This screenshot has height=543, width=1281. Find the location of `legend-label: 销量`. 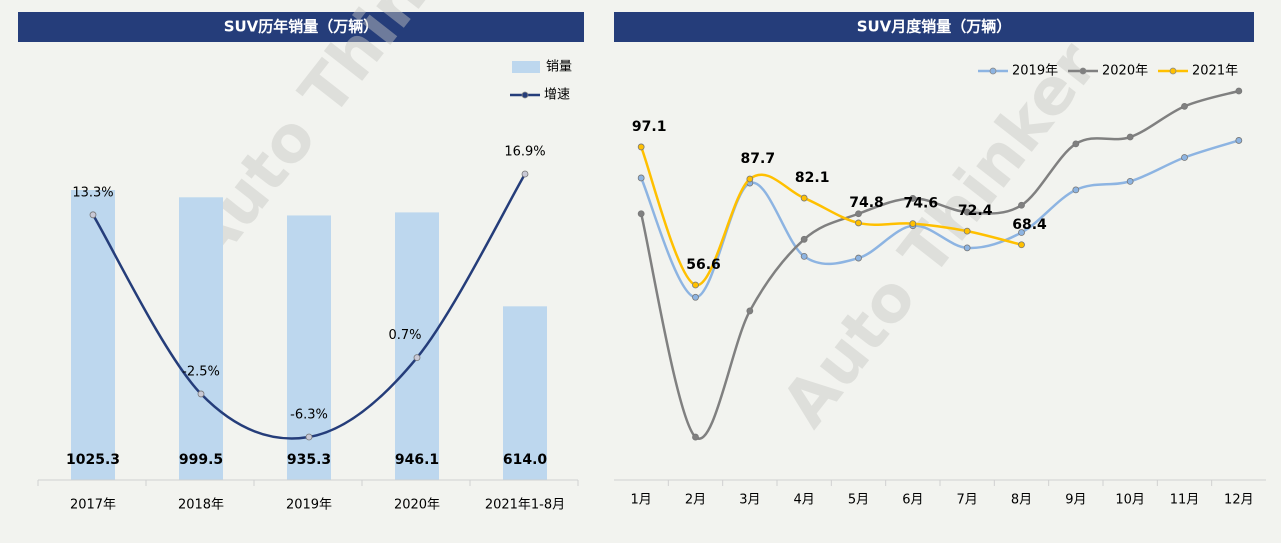

legend-label: 销量 is located at coordinates (559, 67).